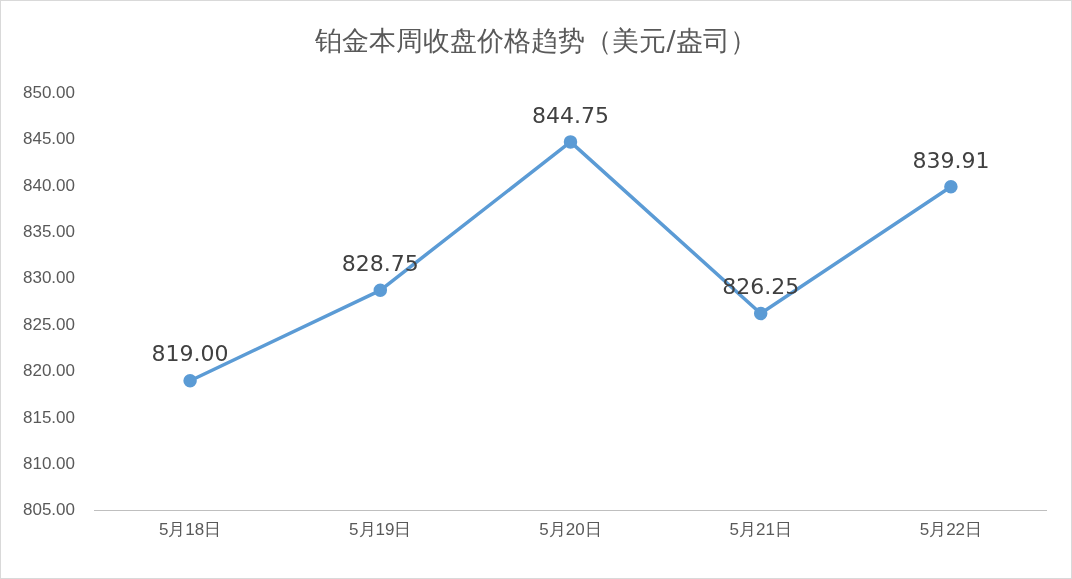 The height and width of the screenshot is (579, 1072). I want to click on x-tick-label: 5月19日, so click(380, 530).